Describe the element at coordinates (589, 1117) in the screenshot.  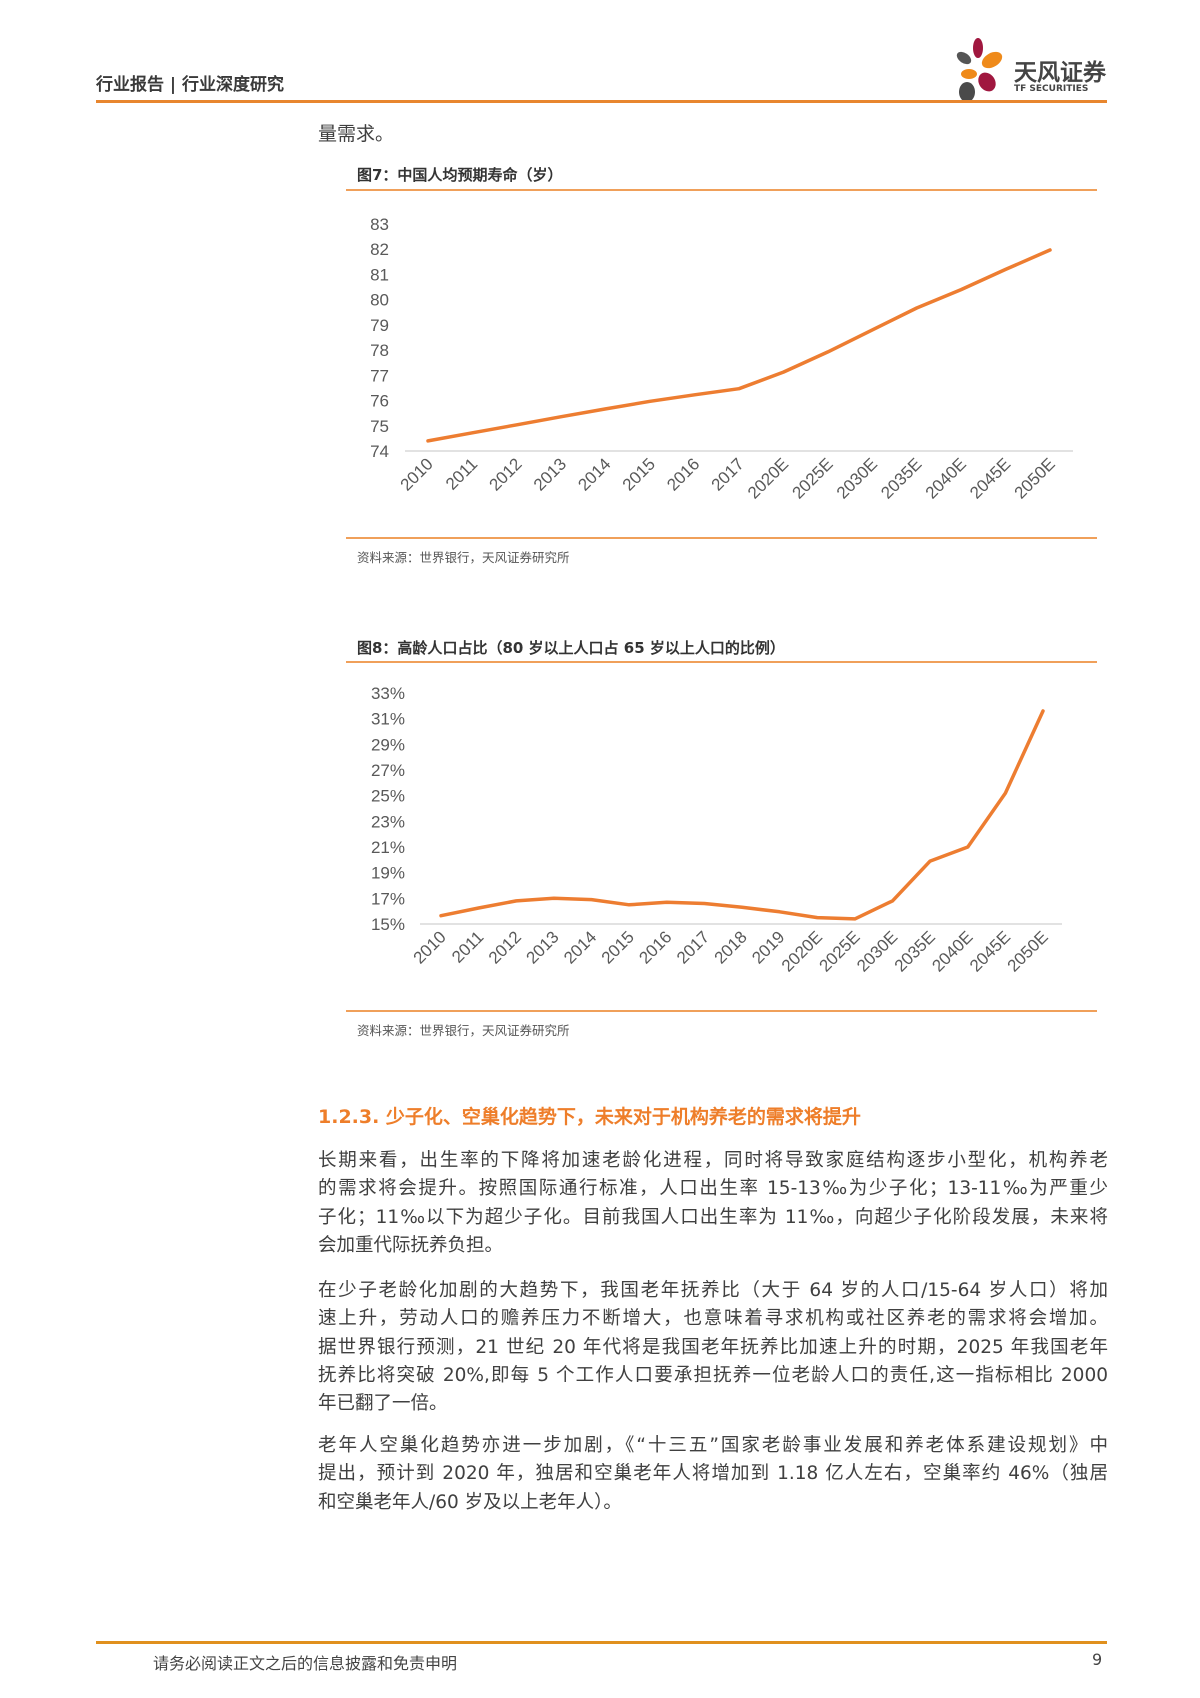
I see `section-heading: 1.2.3. 少子化、空巢化趋势下，未来对于机构养老的需求将提升` at that location.